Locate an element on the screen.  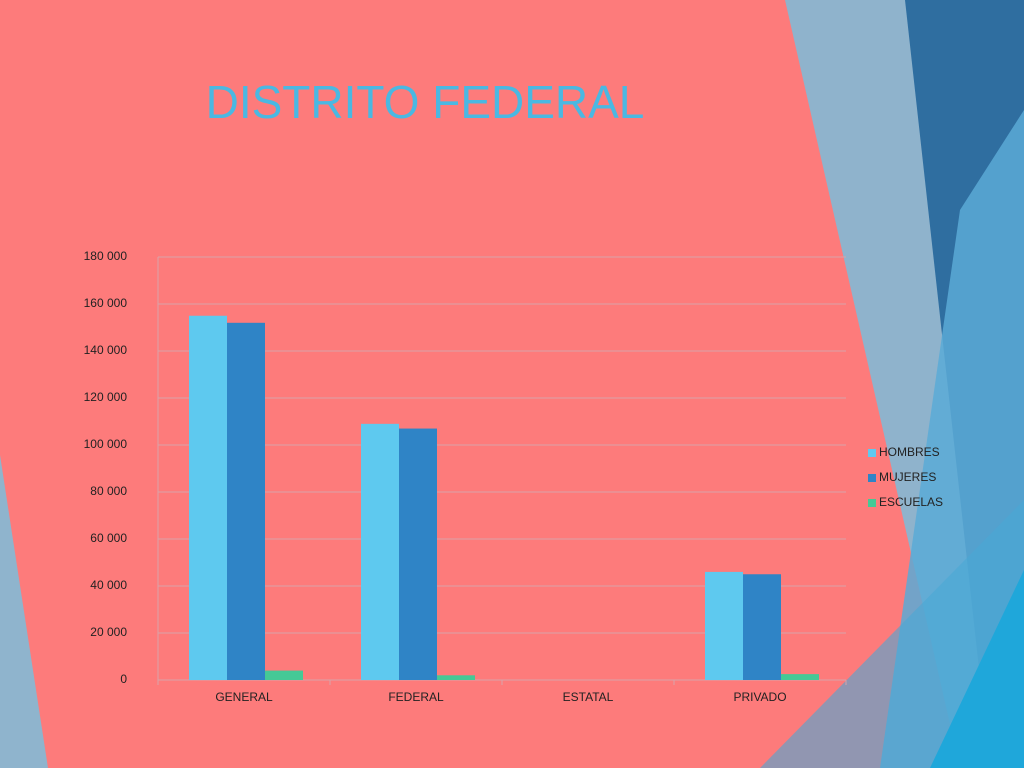
x-tick-label: PRIVADO is located at coordinates (759, 697).